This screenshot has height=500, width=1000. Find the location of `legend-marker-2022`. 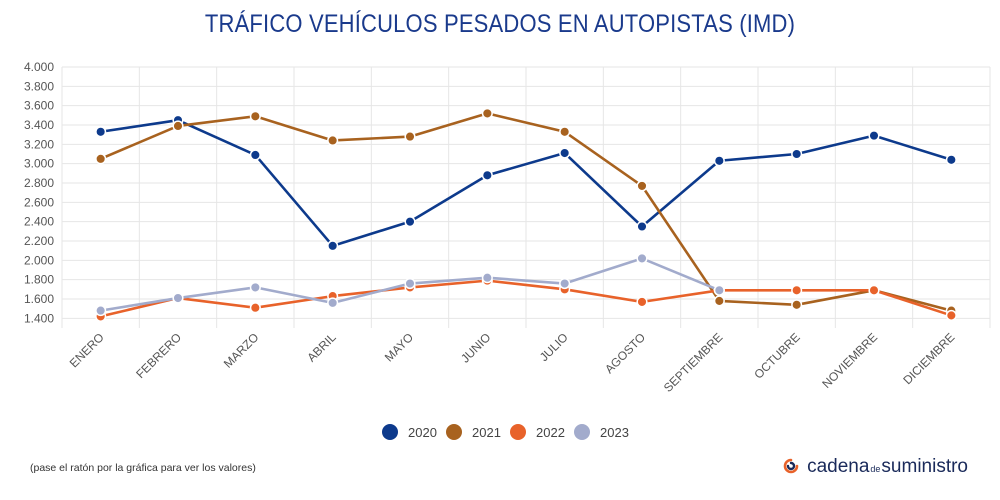

legend-marker-2022 is located at coordinates (518, 432).